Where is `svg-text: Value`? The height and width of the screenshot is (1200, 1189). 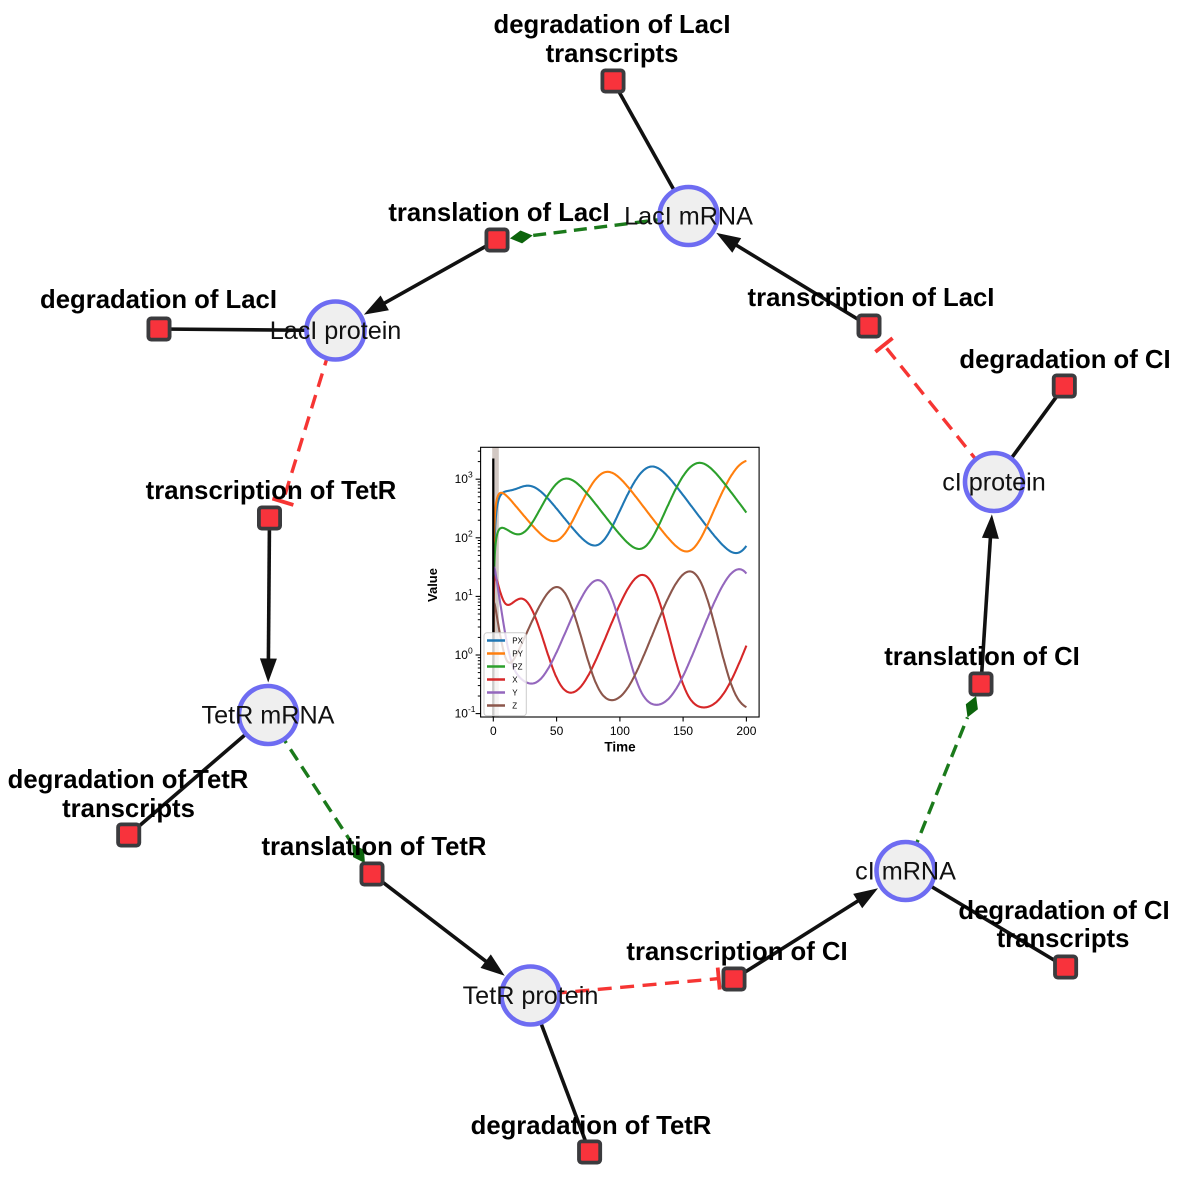
svg-text: Value is located at coordinates (432, 585).